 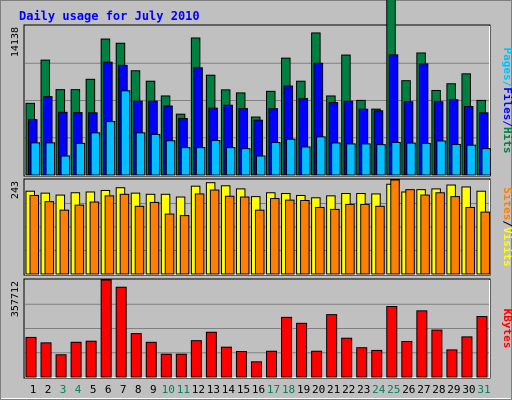 I want to click on panel-side-label: Sites/Visits, so click(x=506, y=227).